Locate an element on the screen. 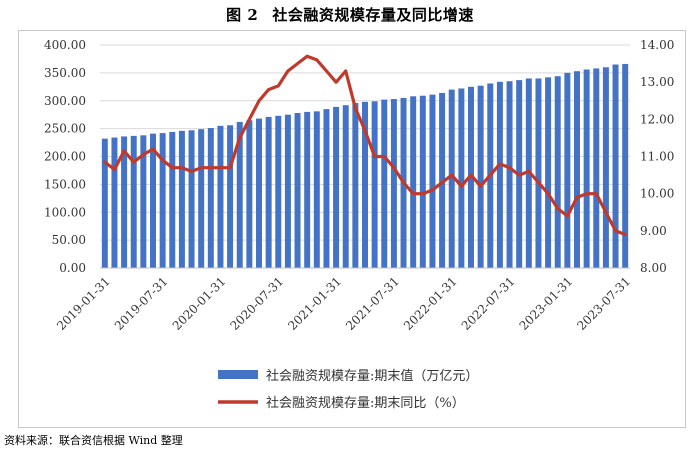  x-tick-label: 2019-07-31 is located at coordinates (141, 303).